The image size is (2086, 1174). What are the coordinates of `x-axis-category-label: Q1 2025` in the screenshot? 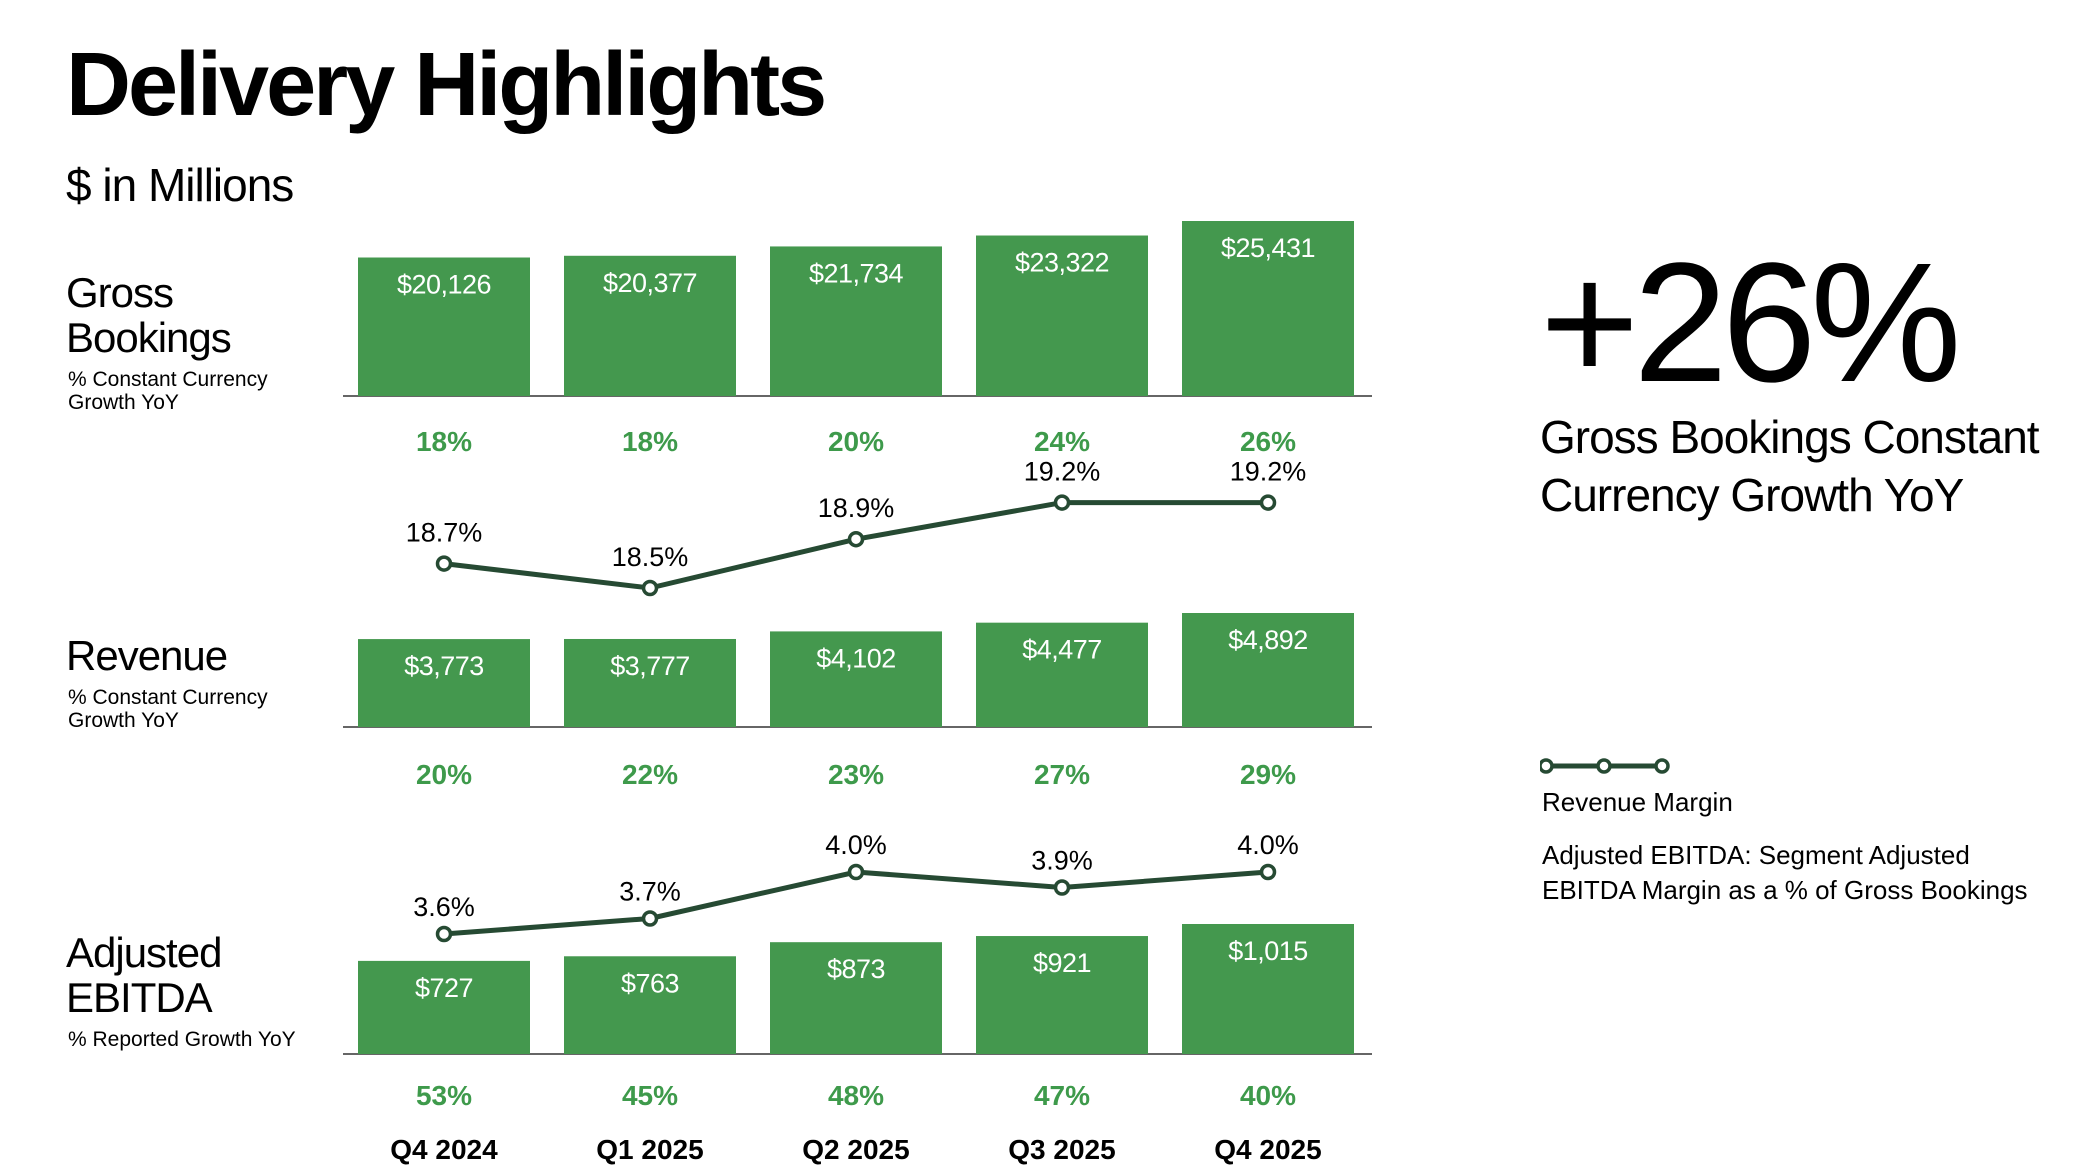 It's located at (649, 1149).